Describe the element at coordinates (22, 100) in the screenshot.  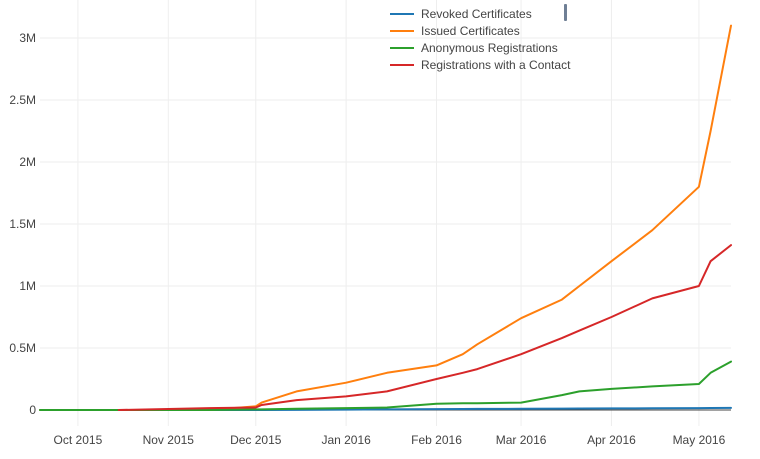
I see `y-tick-label: 2.5M` at that location.